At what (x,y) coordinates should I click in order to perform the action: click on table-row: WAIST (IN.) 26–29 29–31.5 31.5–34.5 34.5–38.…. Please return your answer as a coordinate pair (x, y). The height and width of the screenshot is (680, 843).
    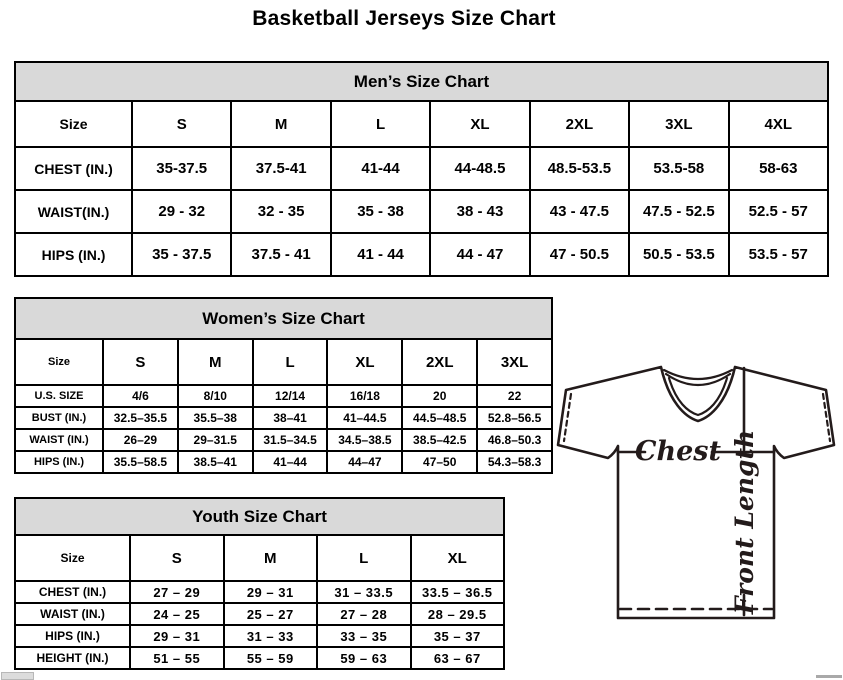
    Looking at the image, I should click on (283, 440).